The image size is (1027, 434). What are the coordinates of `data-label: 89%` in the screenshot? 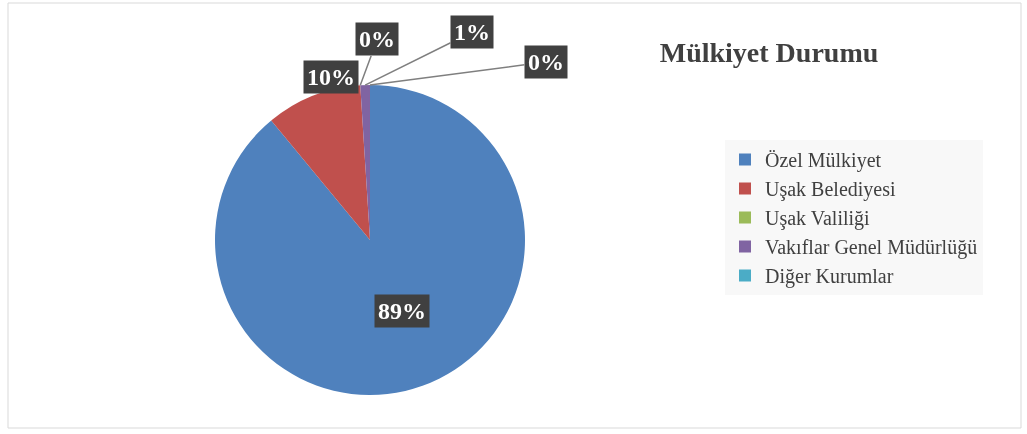 It's located at (402, 311).